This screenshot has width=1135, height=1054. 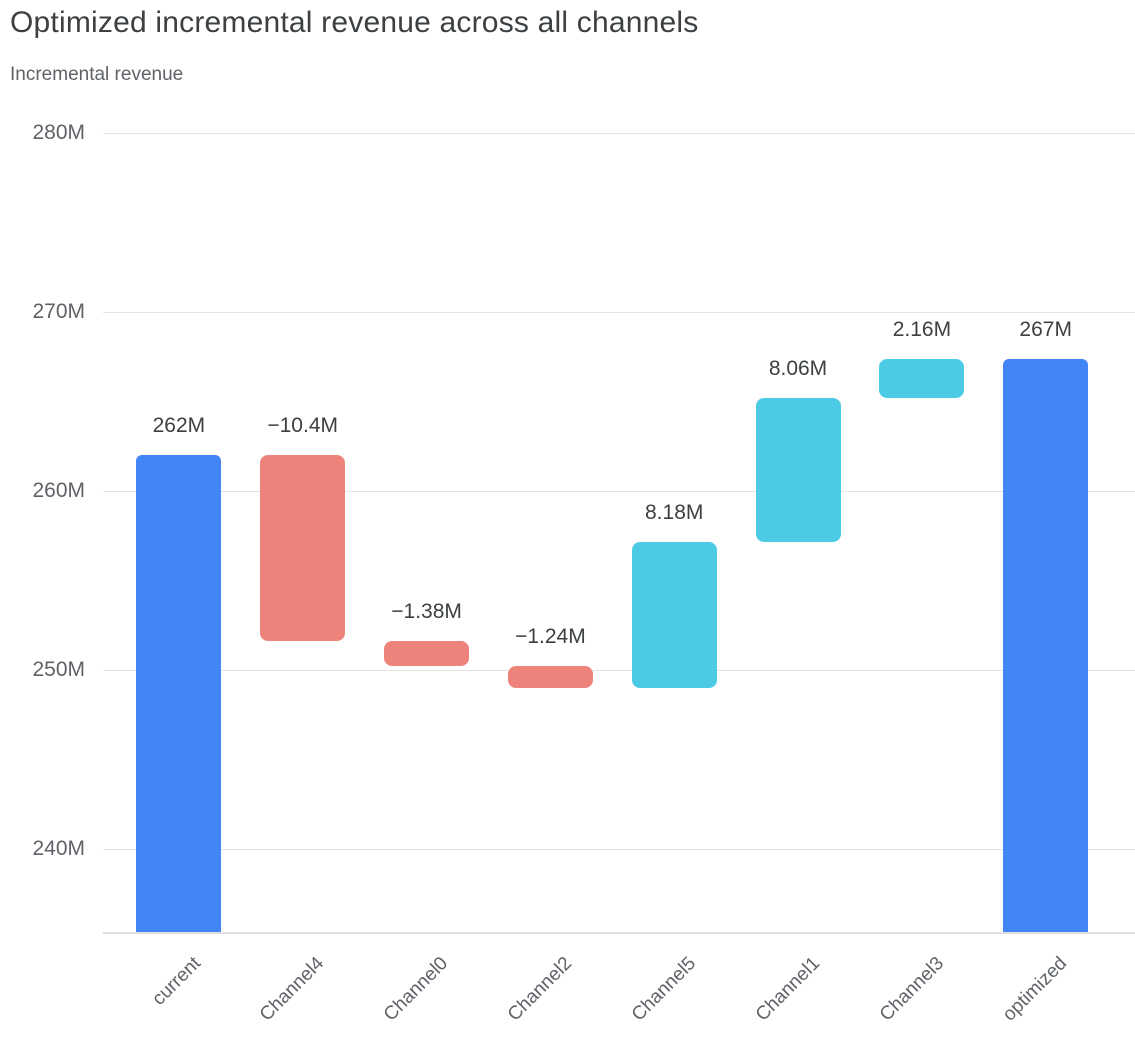 What do you see at coordinates (58, 132) in the screenshot?
I see `y-axis-tick-label: 280M` at bounding box center [58, 132].